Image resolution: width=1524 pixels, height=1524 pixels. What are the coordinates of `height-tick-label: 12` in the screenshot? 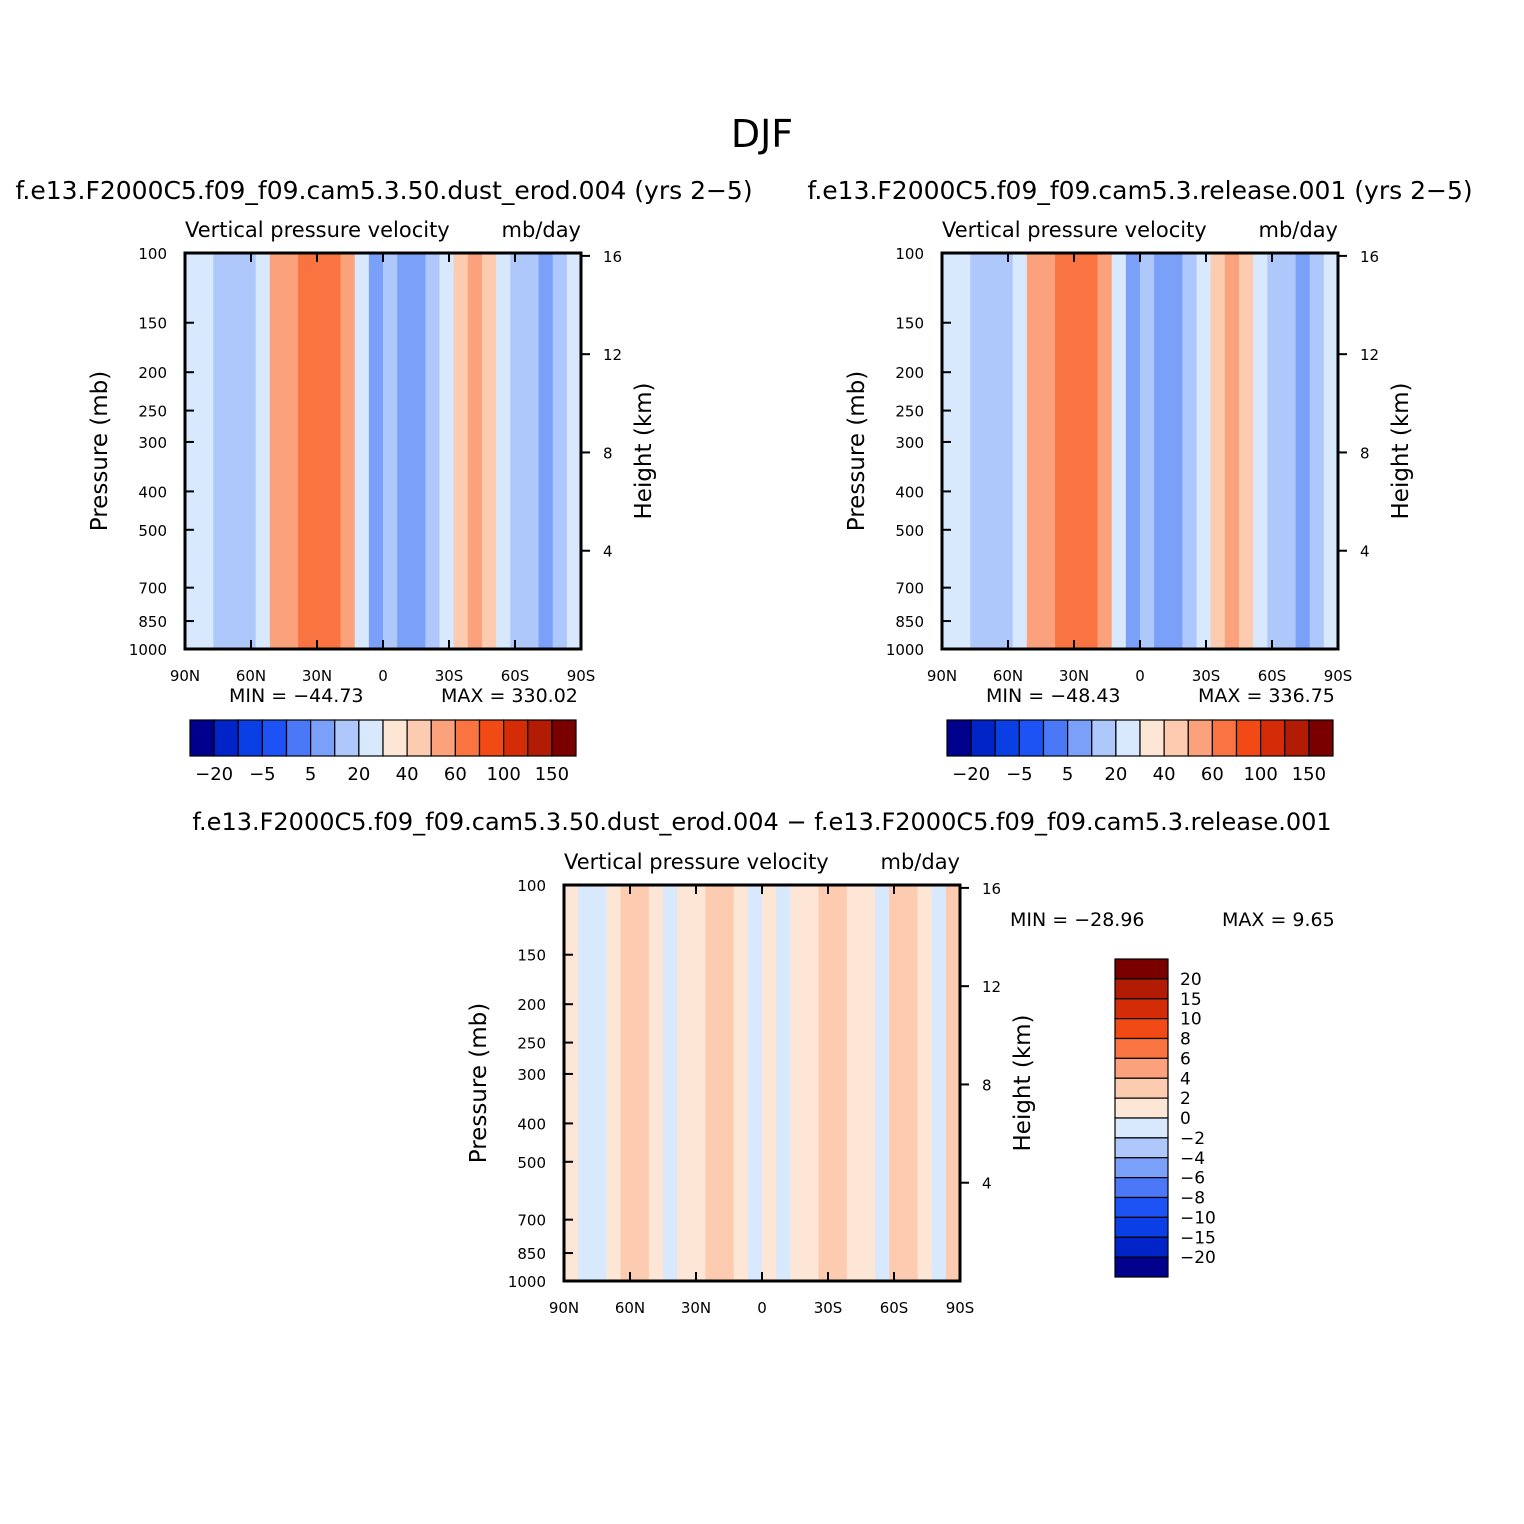 It's located at (612, 355).